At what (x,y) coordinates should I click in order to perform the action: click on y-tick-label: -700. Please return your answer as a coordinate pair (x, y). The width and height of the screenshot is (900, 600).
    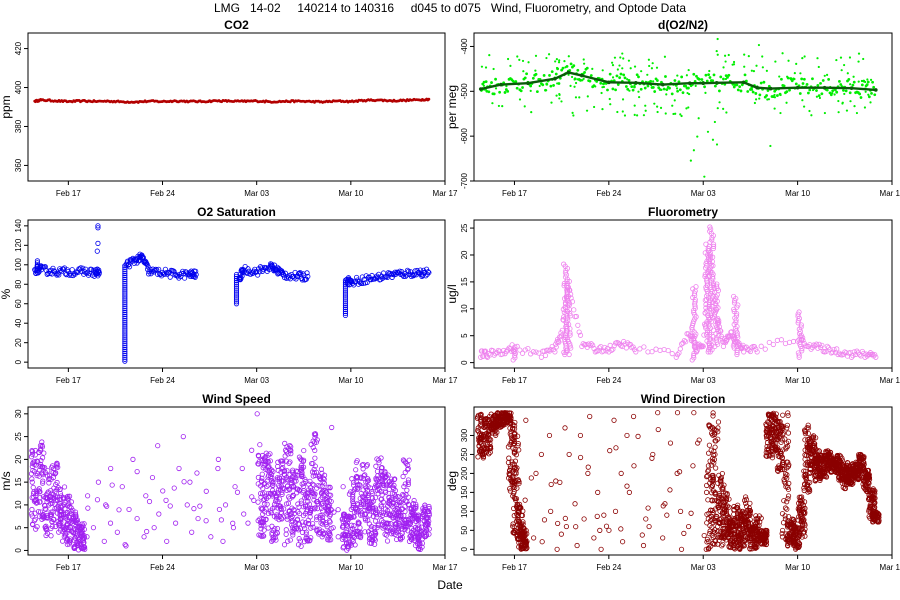
    Looking at the image, I should click on (464, 180).